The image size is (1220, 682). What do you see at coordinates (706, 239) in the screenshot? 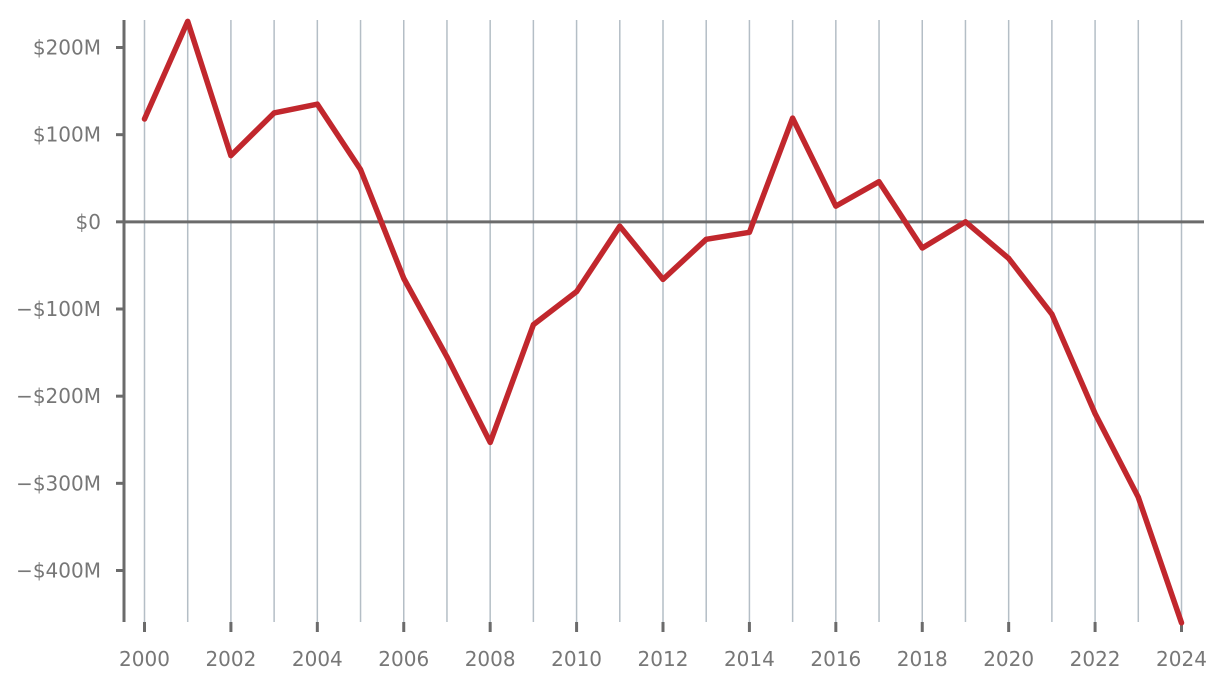
I see `data-point-2013` at bounding box center [706, 239].